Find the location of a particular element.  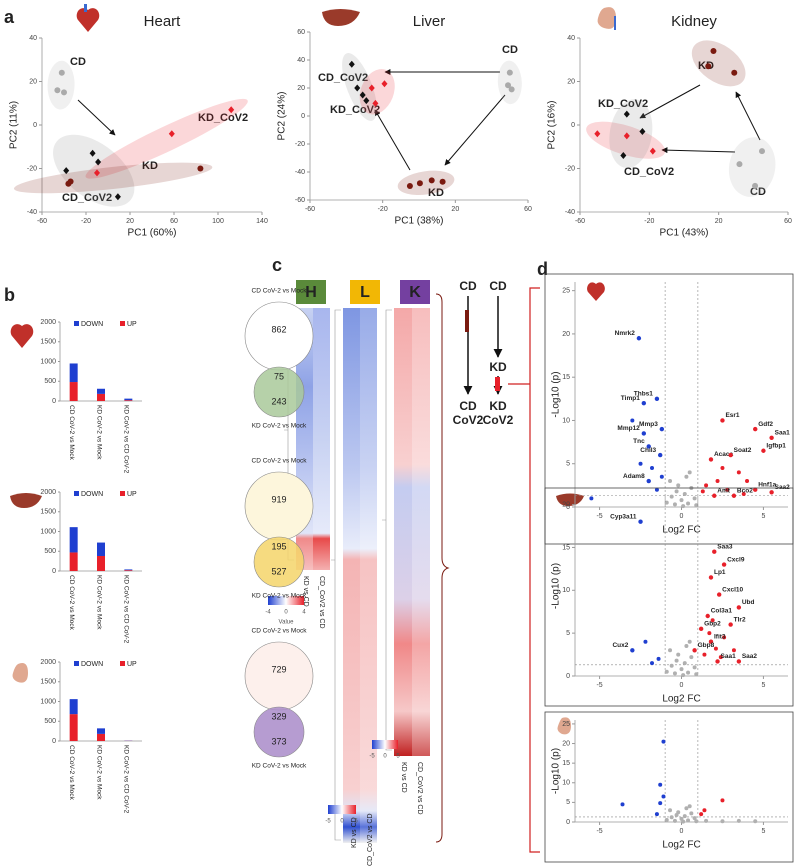

x-tick-label: 0 is located at coordinates (682, 685).